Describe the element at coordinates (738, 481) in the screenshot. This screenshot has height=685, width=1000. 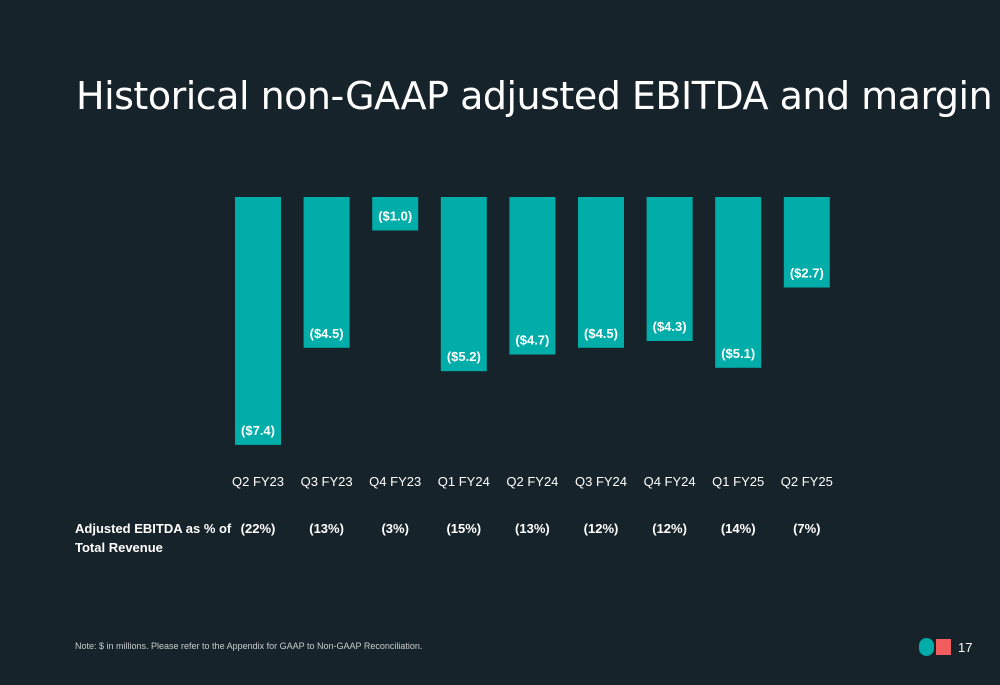
I see `x-tick-label: Q1 FY25` at that location.